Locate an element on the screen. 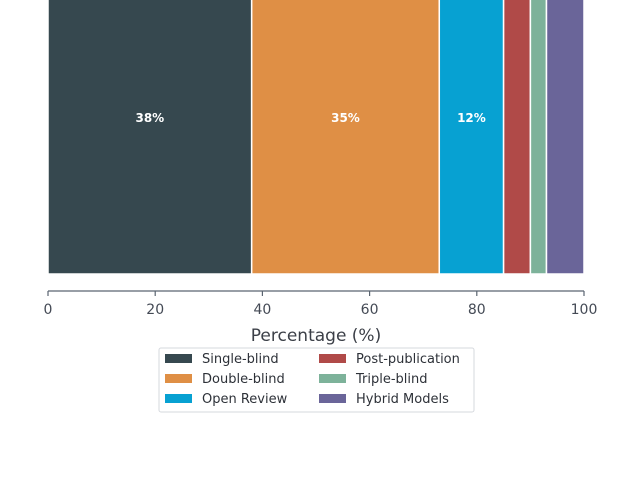 The width and height of the screenshot is (640, 480). legend-swatch-hybrid-models is located at coordinates (332, 398).